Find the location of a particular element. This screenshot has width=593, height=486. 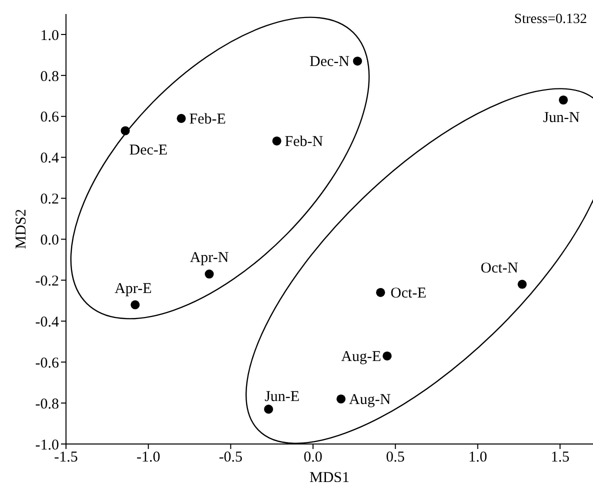

annotation: Feb-E is located at coordinates (207, 119).